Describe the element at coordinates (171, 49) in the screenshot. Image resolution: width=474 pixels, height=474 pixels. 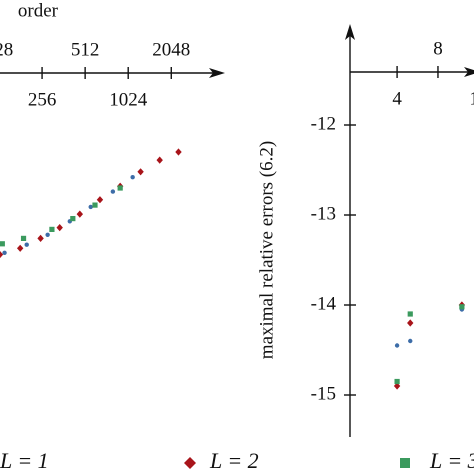
I see `x-tick-label: 2048` at that location.